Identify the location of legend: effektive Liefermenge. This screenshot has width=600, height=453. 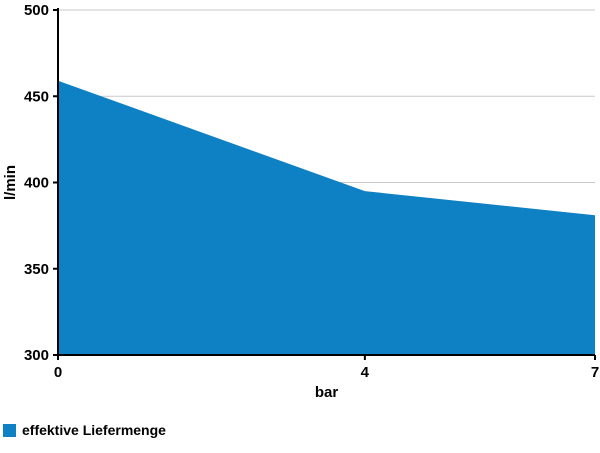
(84, 430).